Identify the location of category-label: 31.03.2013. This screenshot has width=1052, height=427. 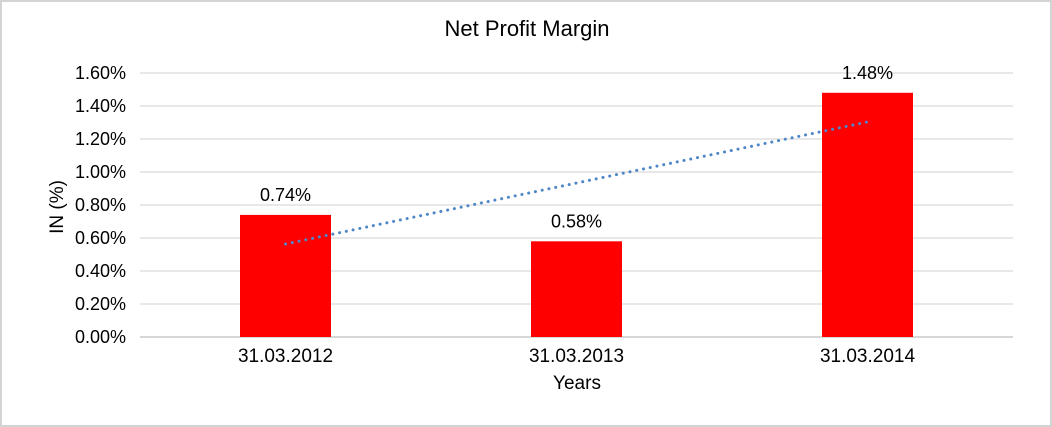
(576, 356).